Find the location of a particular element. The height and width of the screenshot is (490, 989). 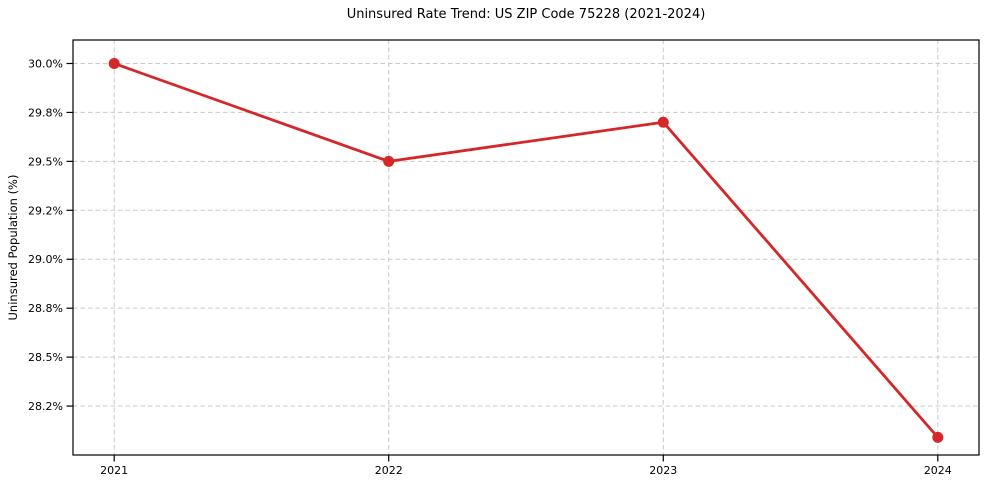

data-point-2024 is located at coordinates (938, 437).